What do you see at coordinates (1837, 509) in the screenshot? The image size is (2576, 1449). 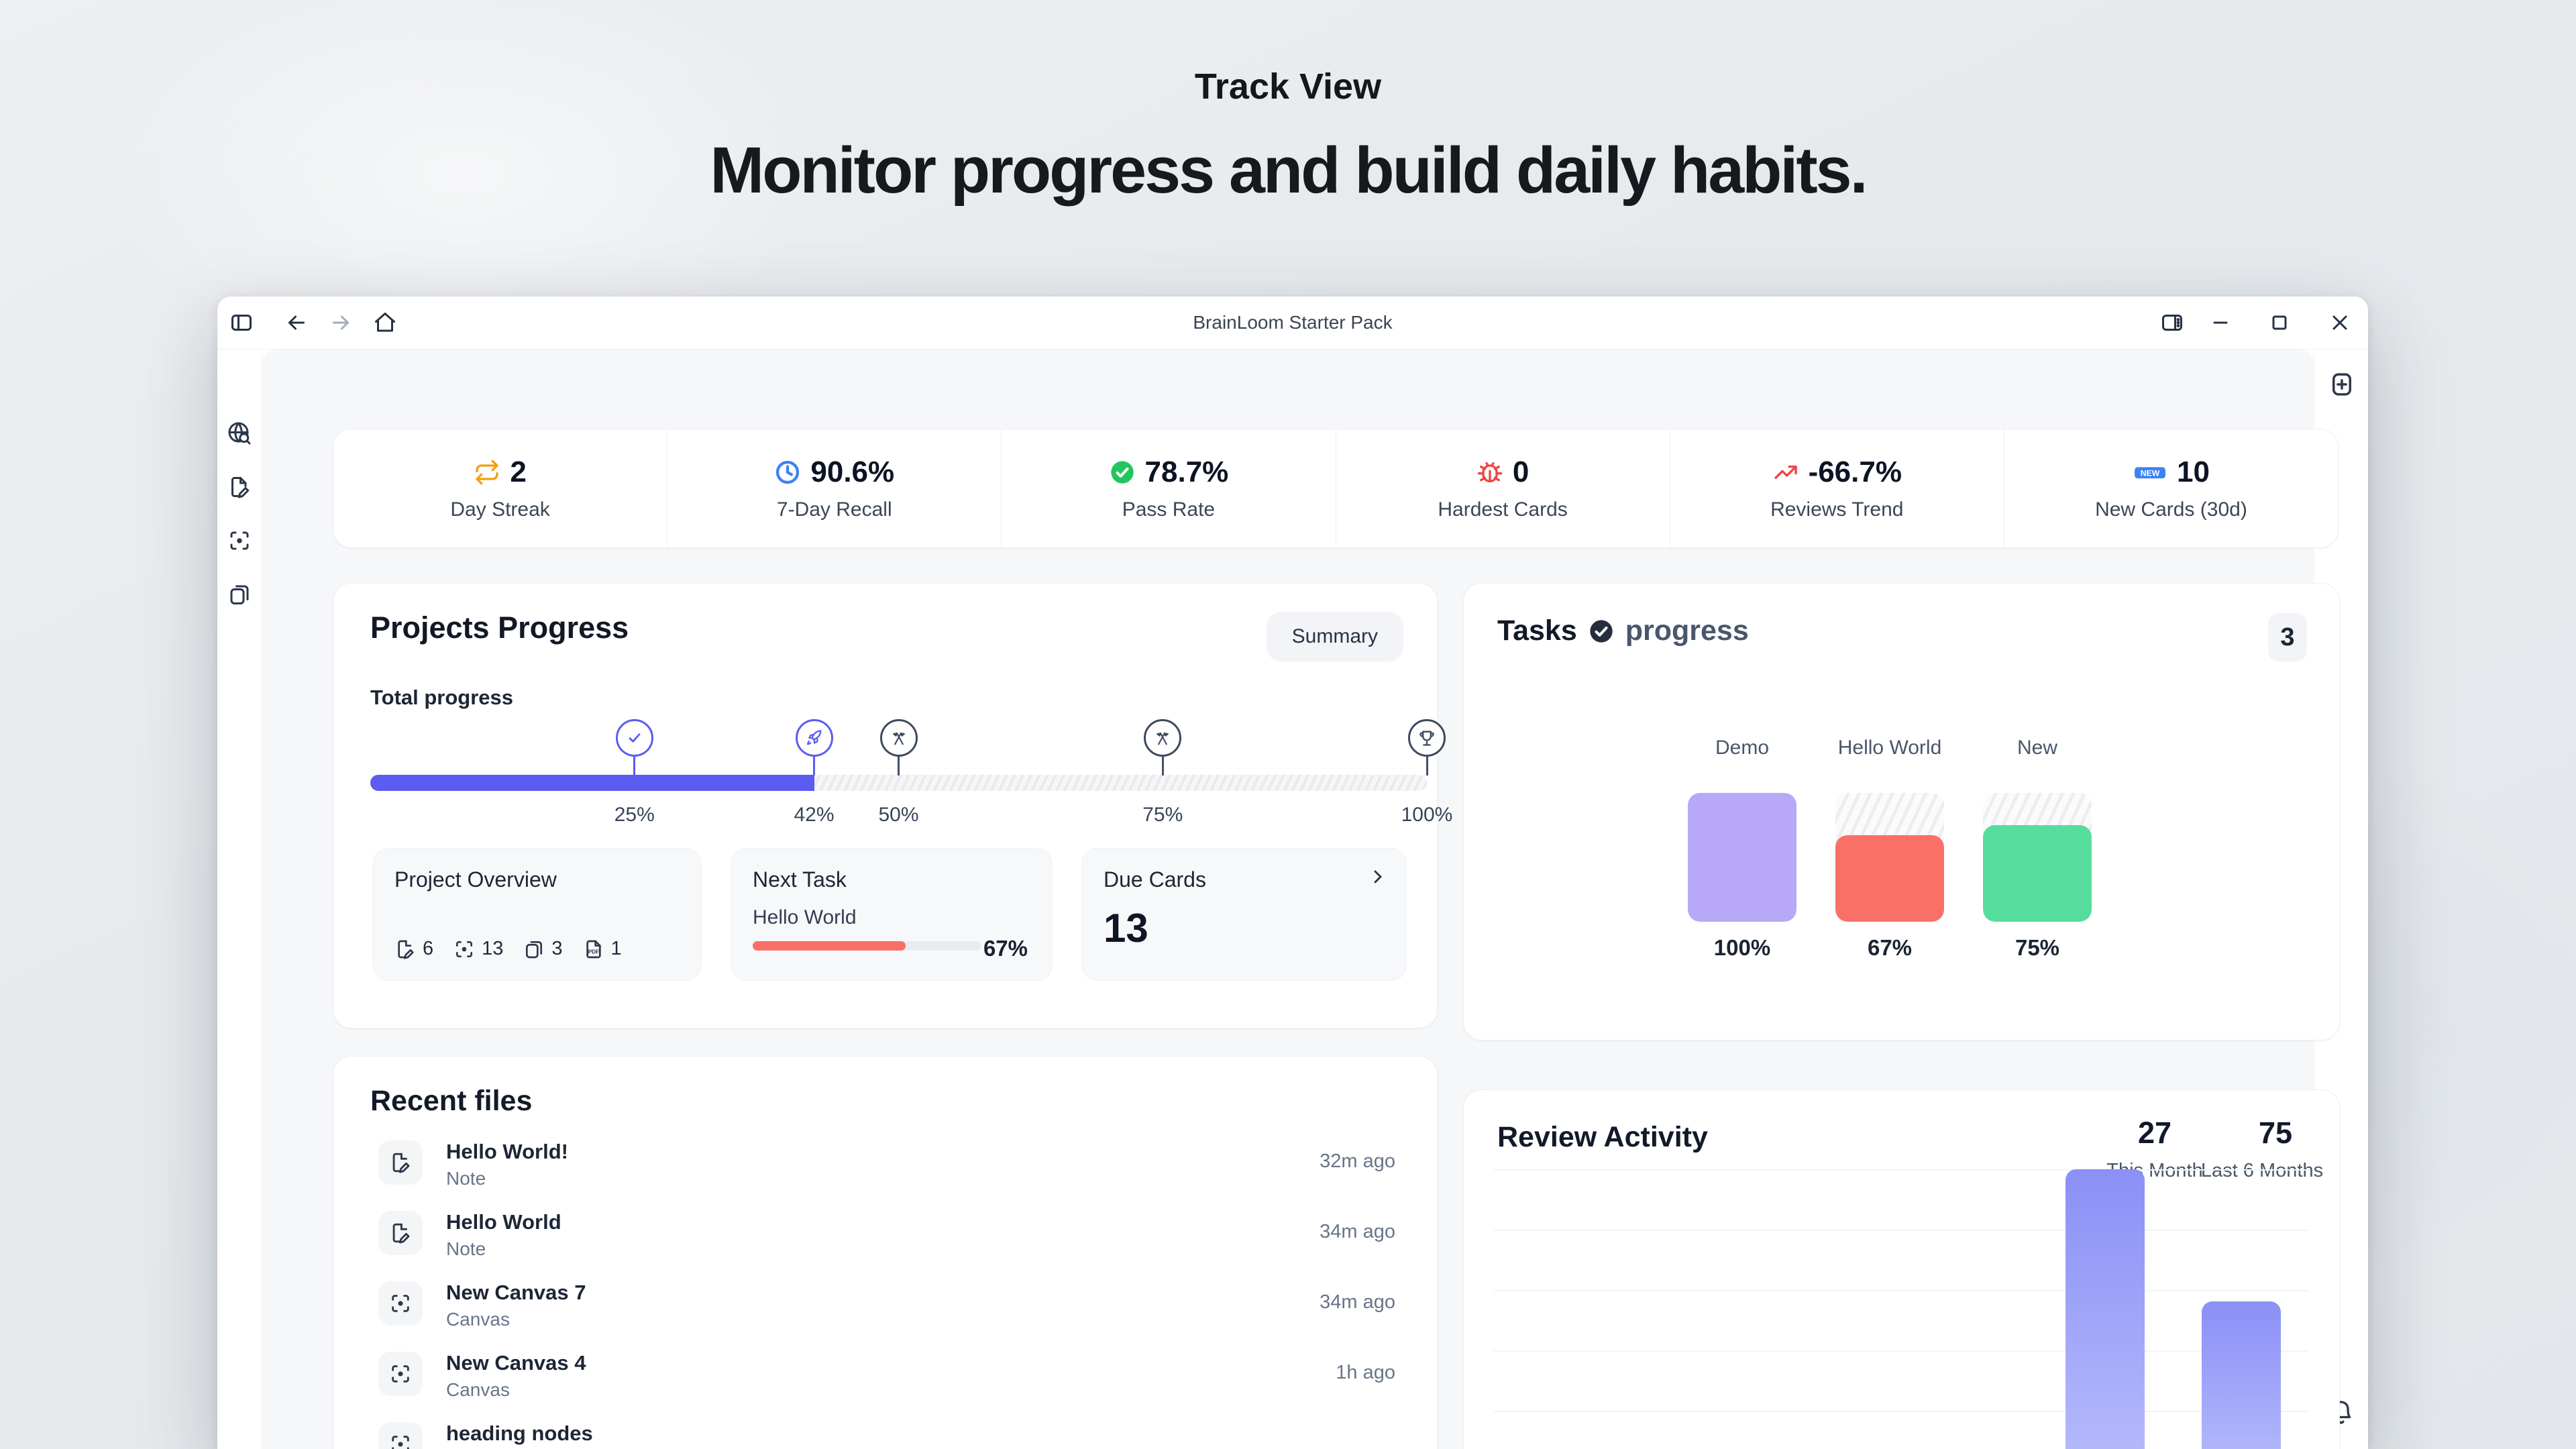 I see `stat-label: Reviews Trend` at bounding box center [1837, 509].